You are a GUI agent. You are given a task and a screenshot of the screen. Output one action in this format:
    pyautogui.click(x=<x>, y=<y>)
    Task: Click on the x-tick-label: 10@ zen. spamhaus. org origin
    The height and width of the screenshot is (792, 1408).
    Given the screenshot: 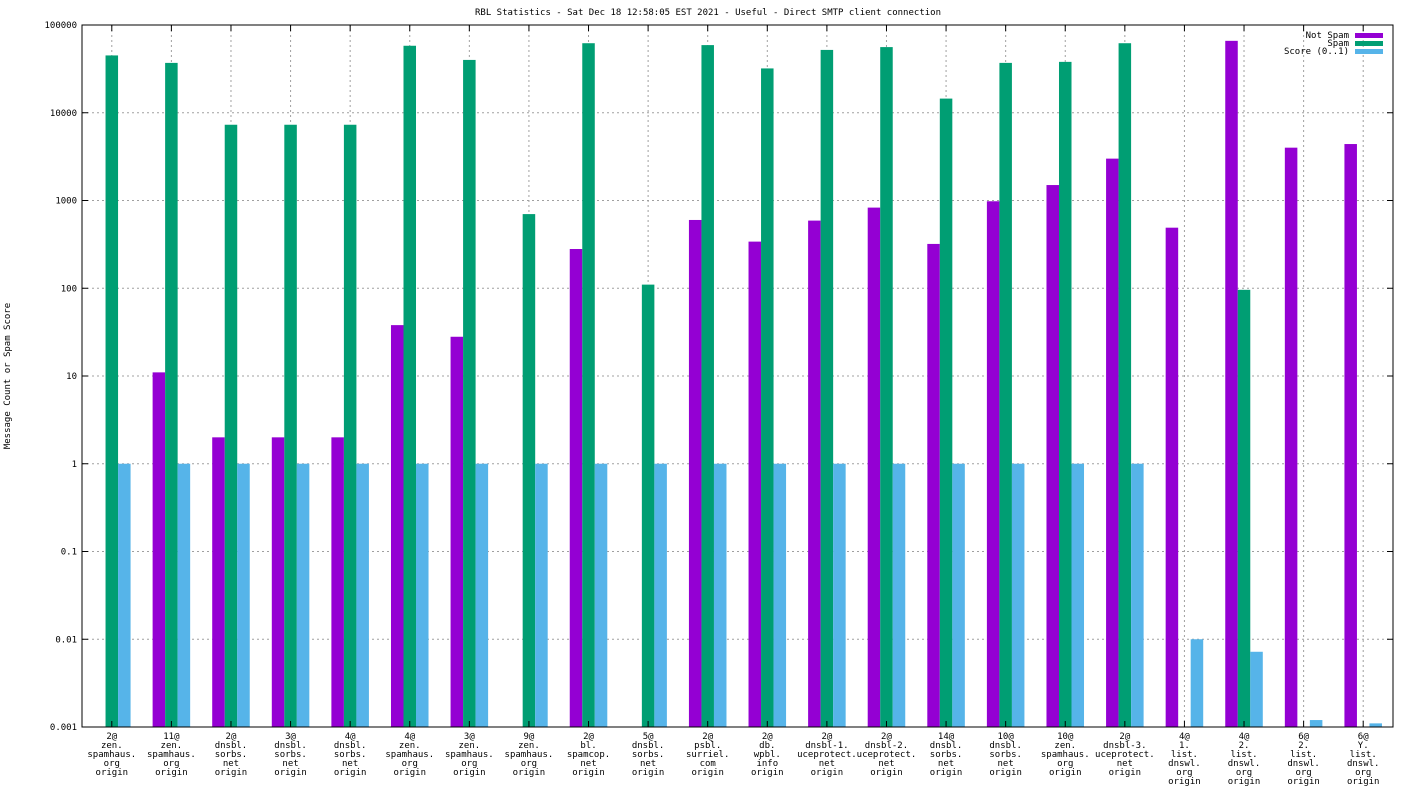 What is the action you would take?
    pyautogui.click(x=1065, y=755)
    